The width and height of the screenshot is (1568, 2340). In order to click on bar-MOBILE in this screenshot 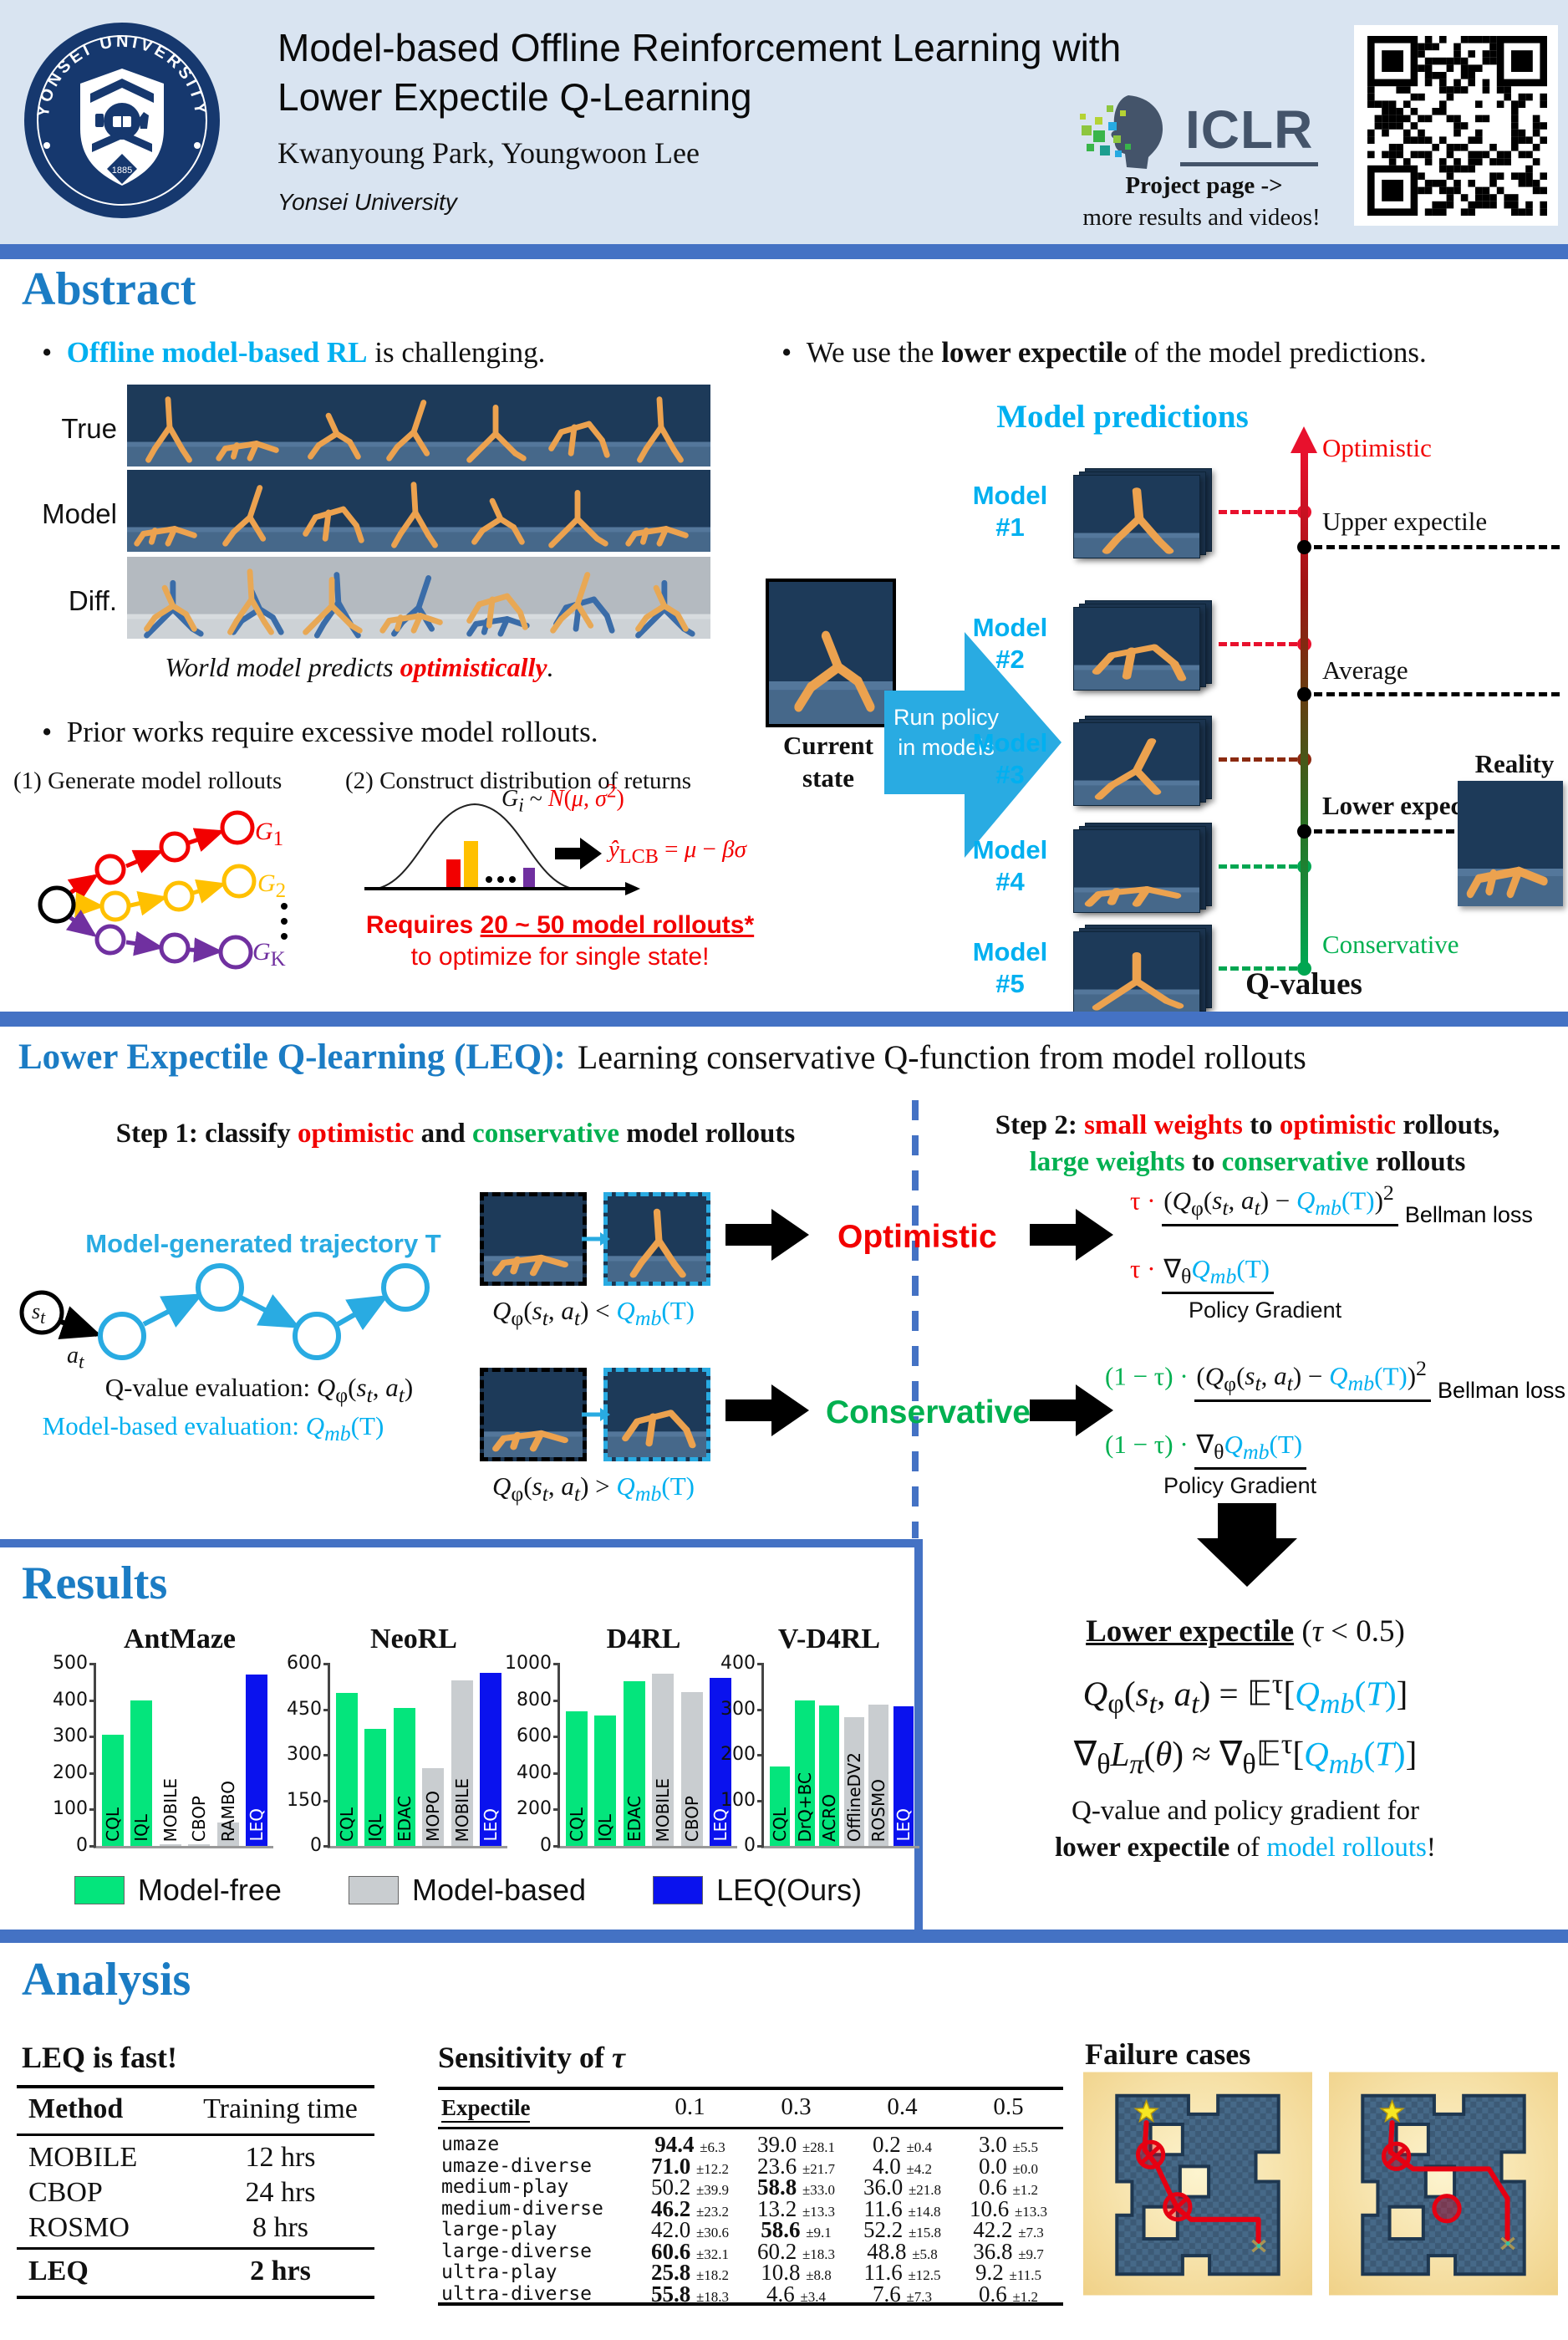, I will do `click(170, 1845)`.